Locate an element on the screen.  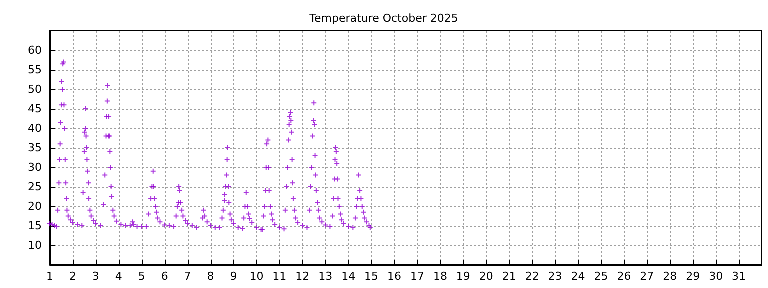
x-tick-label: 3 is located at coordinates (96, 276).